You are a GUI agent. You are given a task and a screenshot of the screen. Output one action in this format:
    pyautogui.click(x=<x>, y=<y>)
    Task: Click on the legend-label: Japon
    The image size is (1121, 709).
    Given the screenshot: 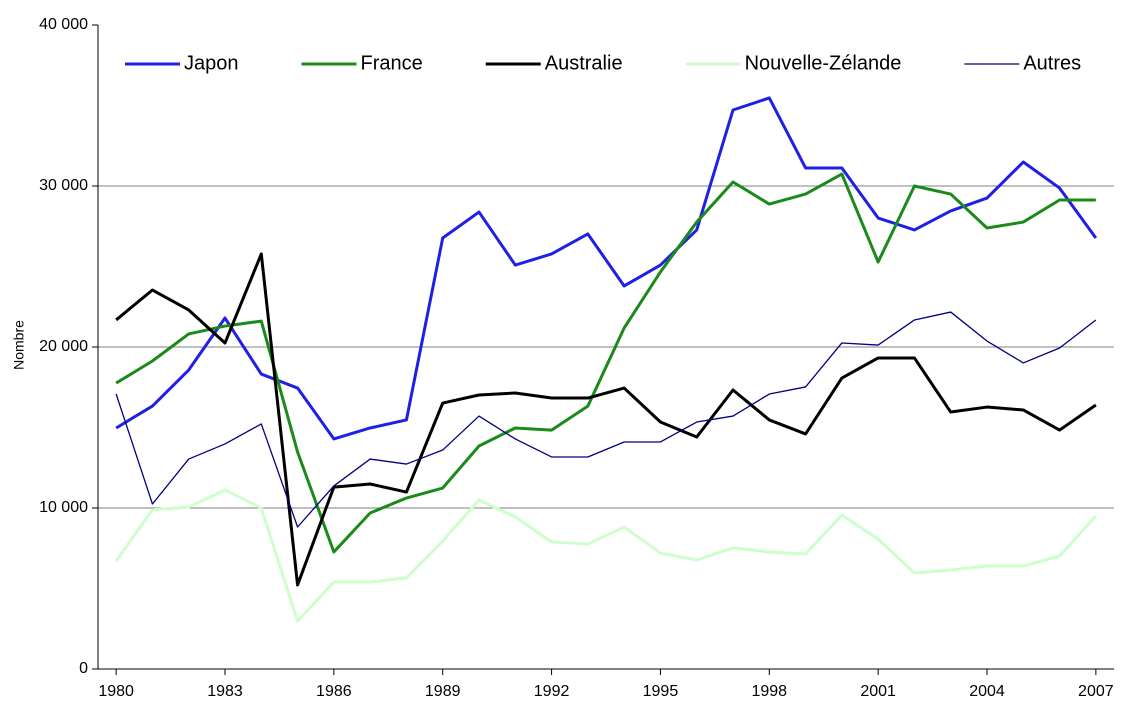 What is the action you would take?
    pyautogui.click(x=211, y=63)
    